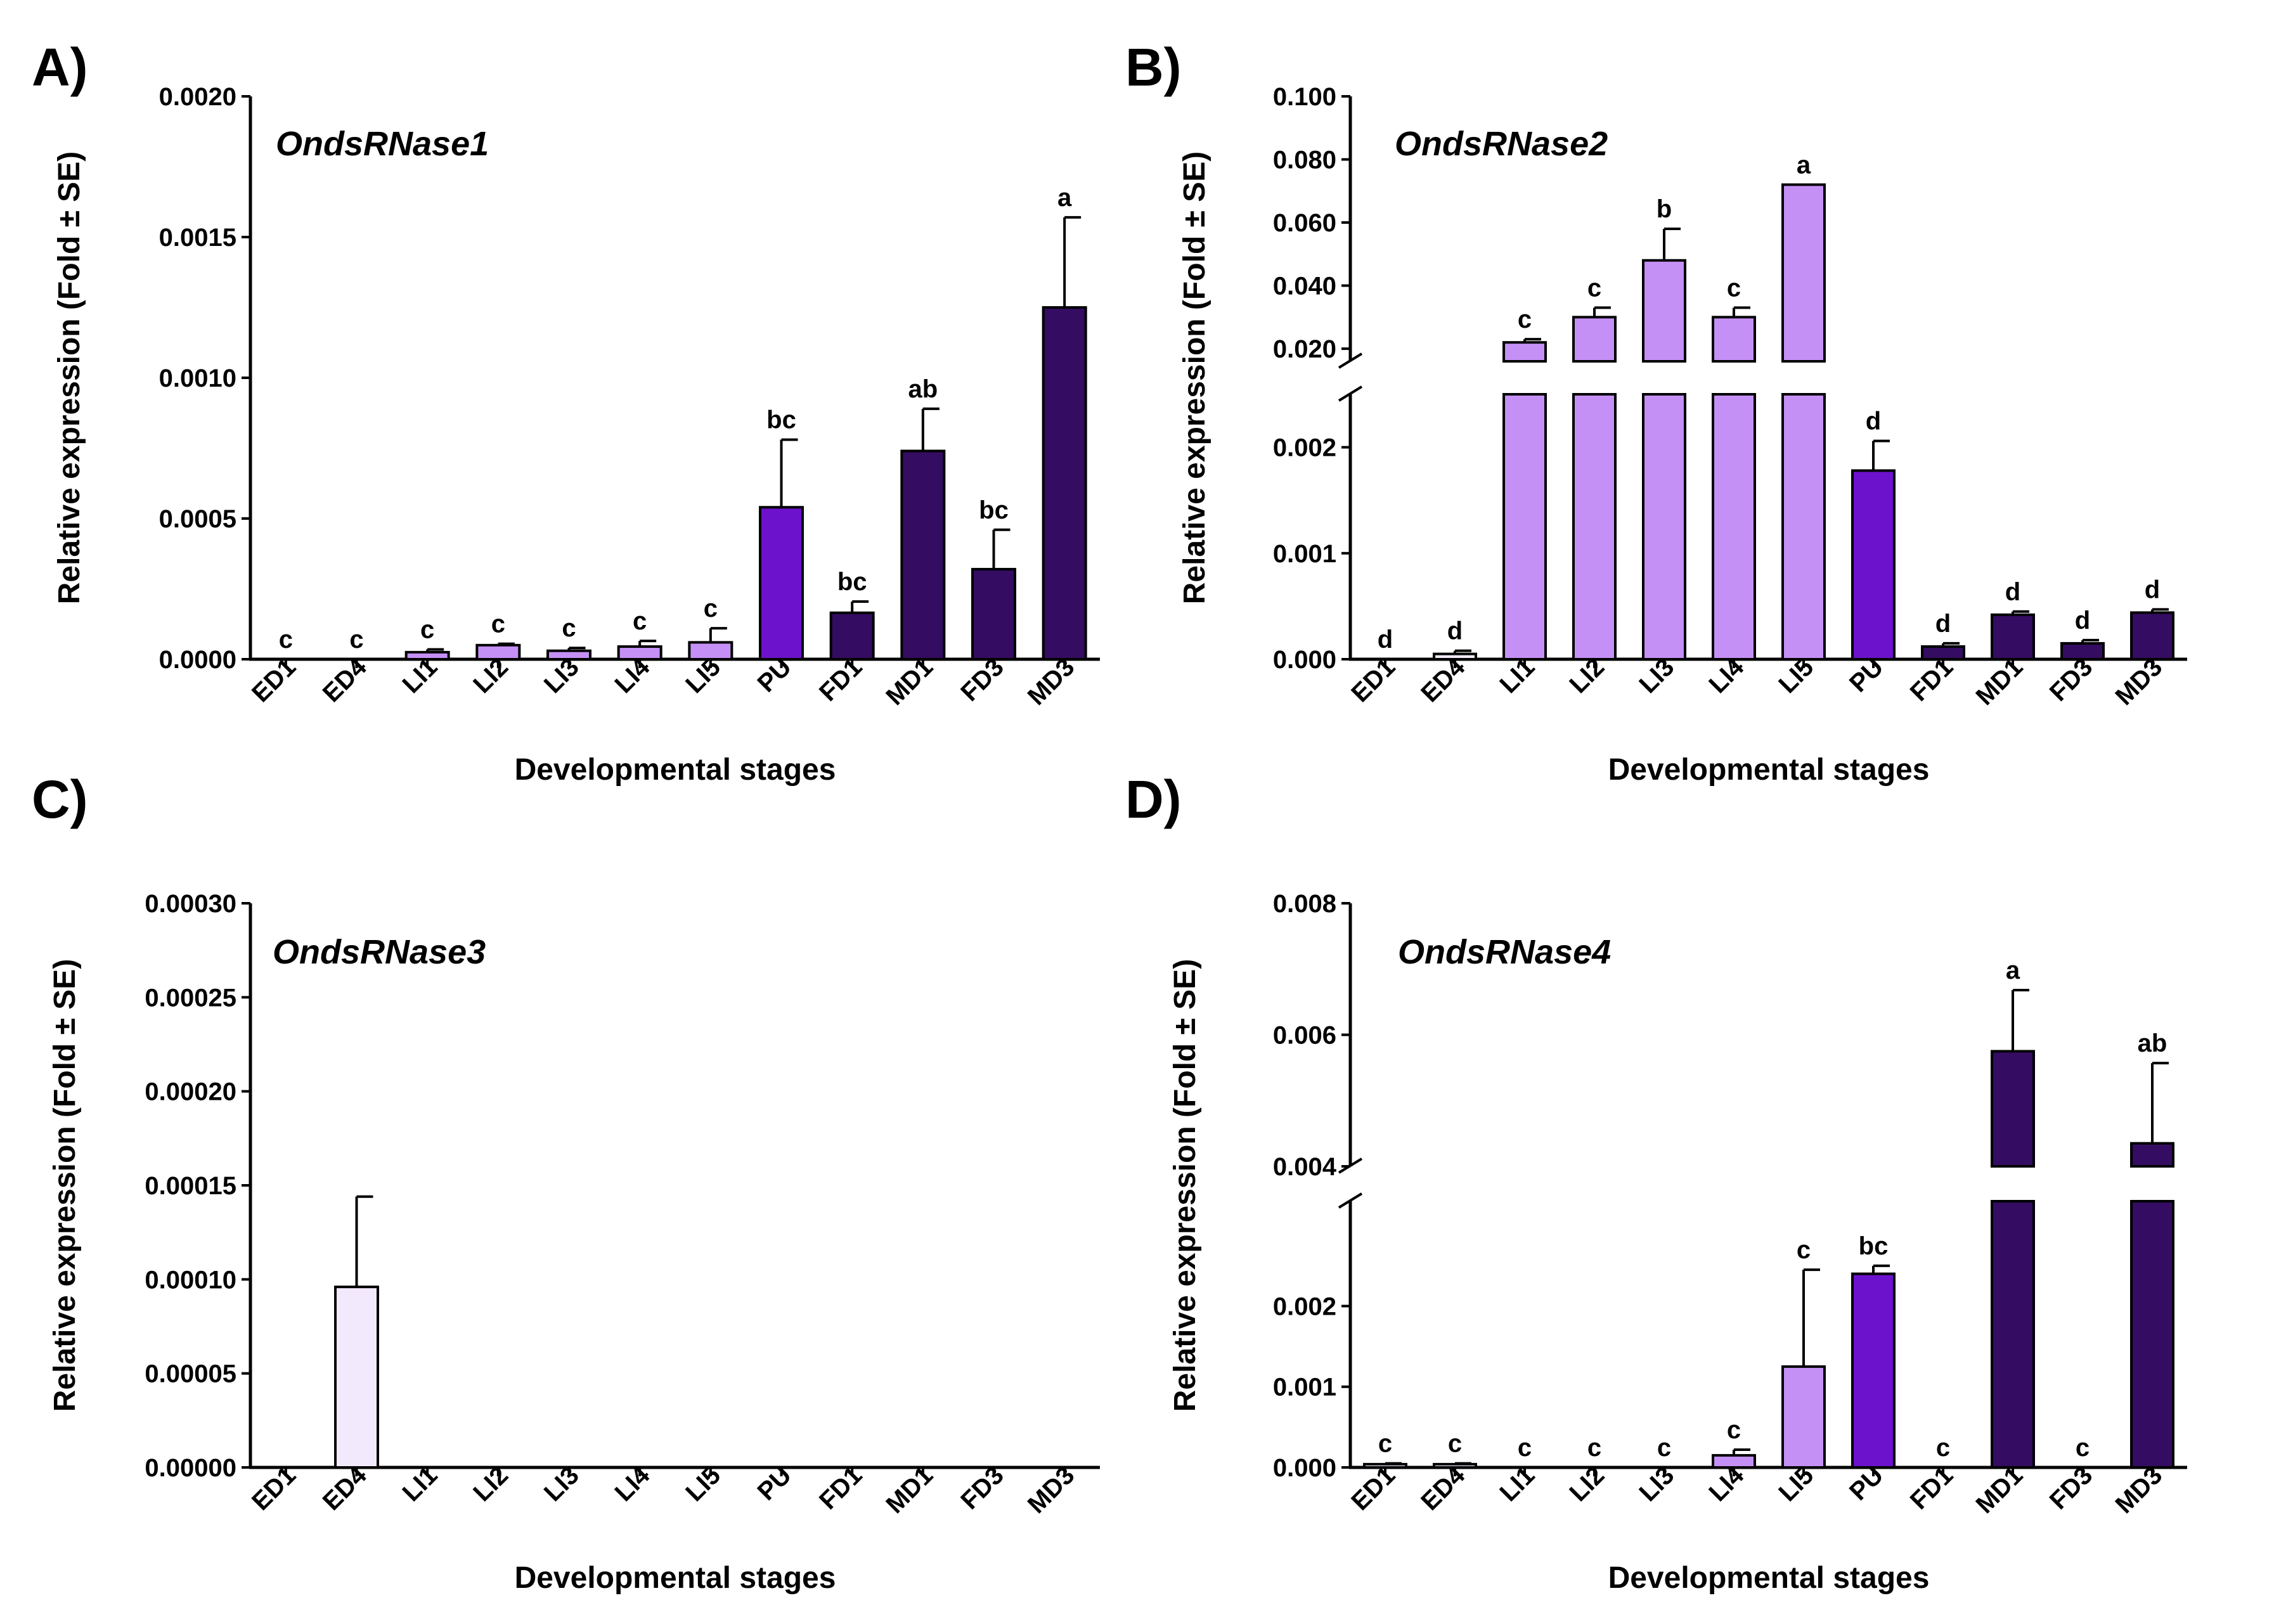 This screenshot has height=1624, width=2274. What do you see at coordinates (2152, 1043) in the screenshot?
I see `significance-label: ab` at bounding box center [2152, 1043].